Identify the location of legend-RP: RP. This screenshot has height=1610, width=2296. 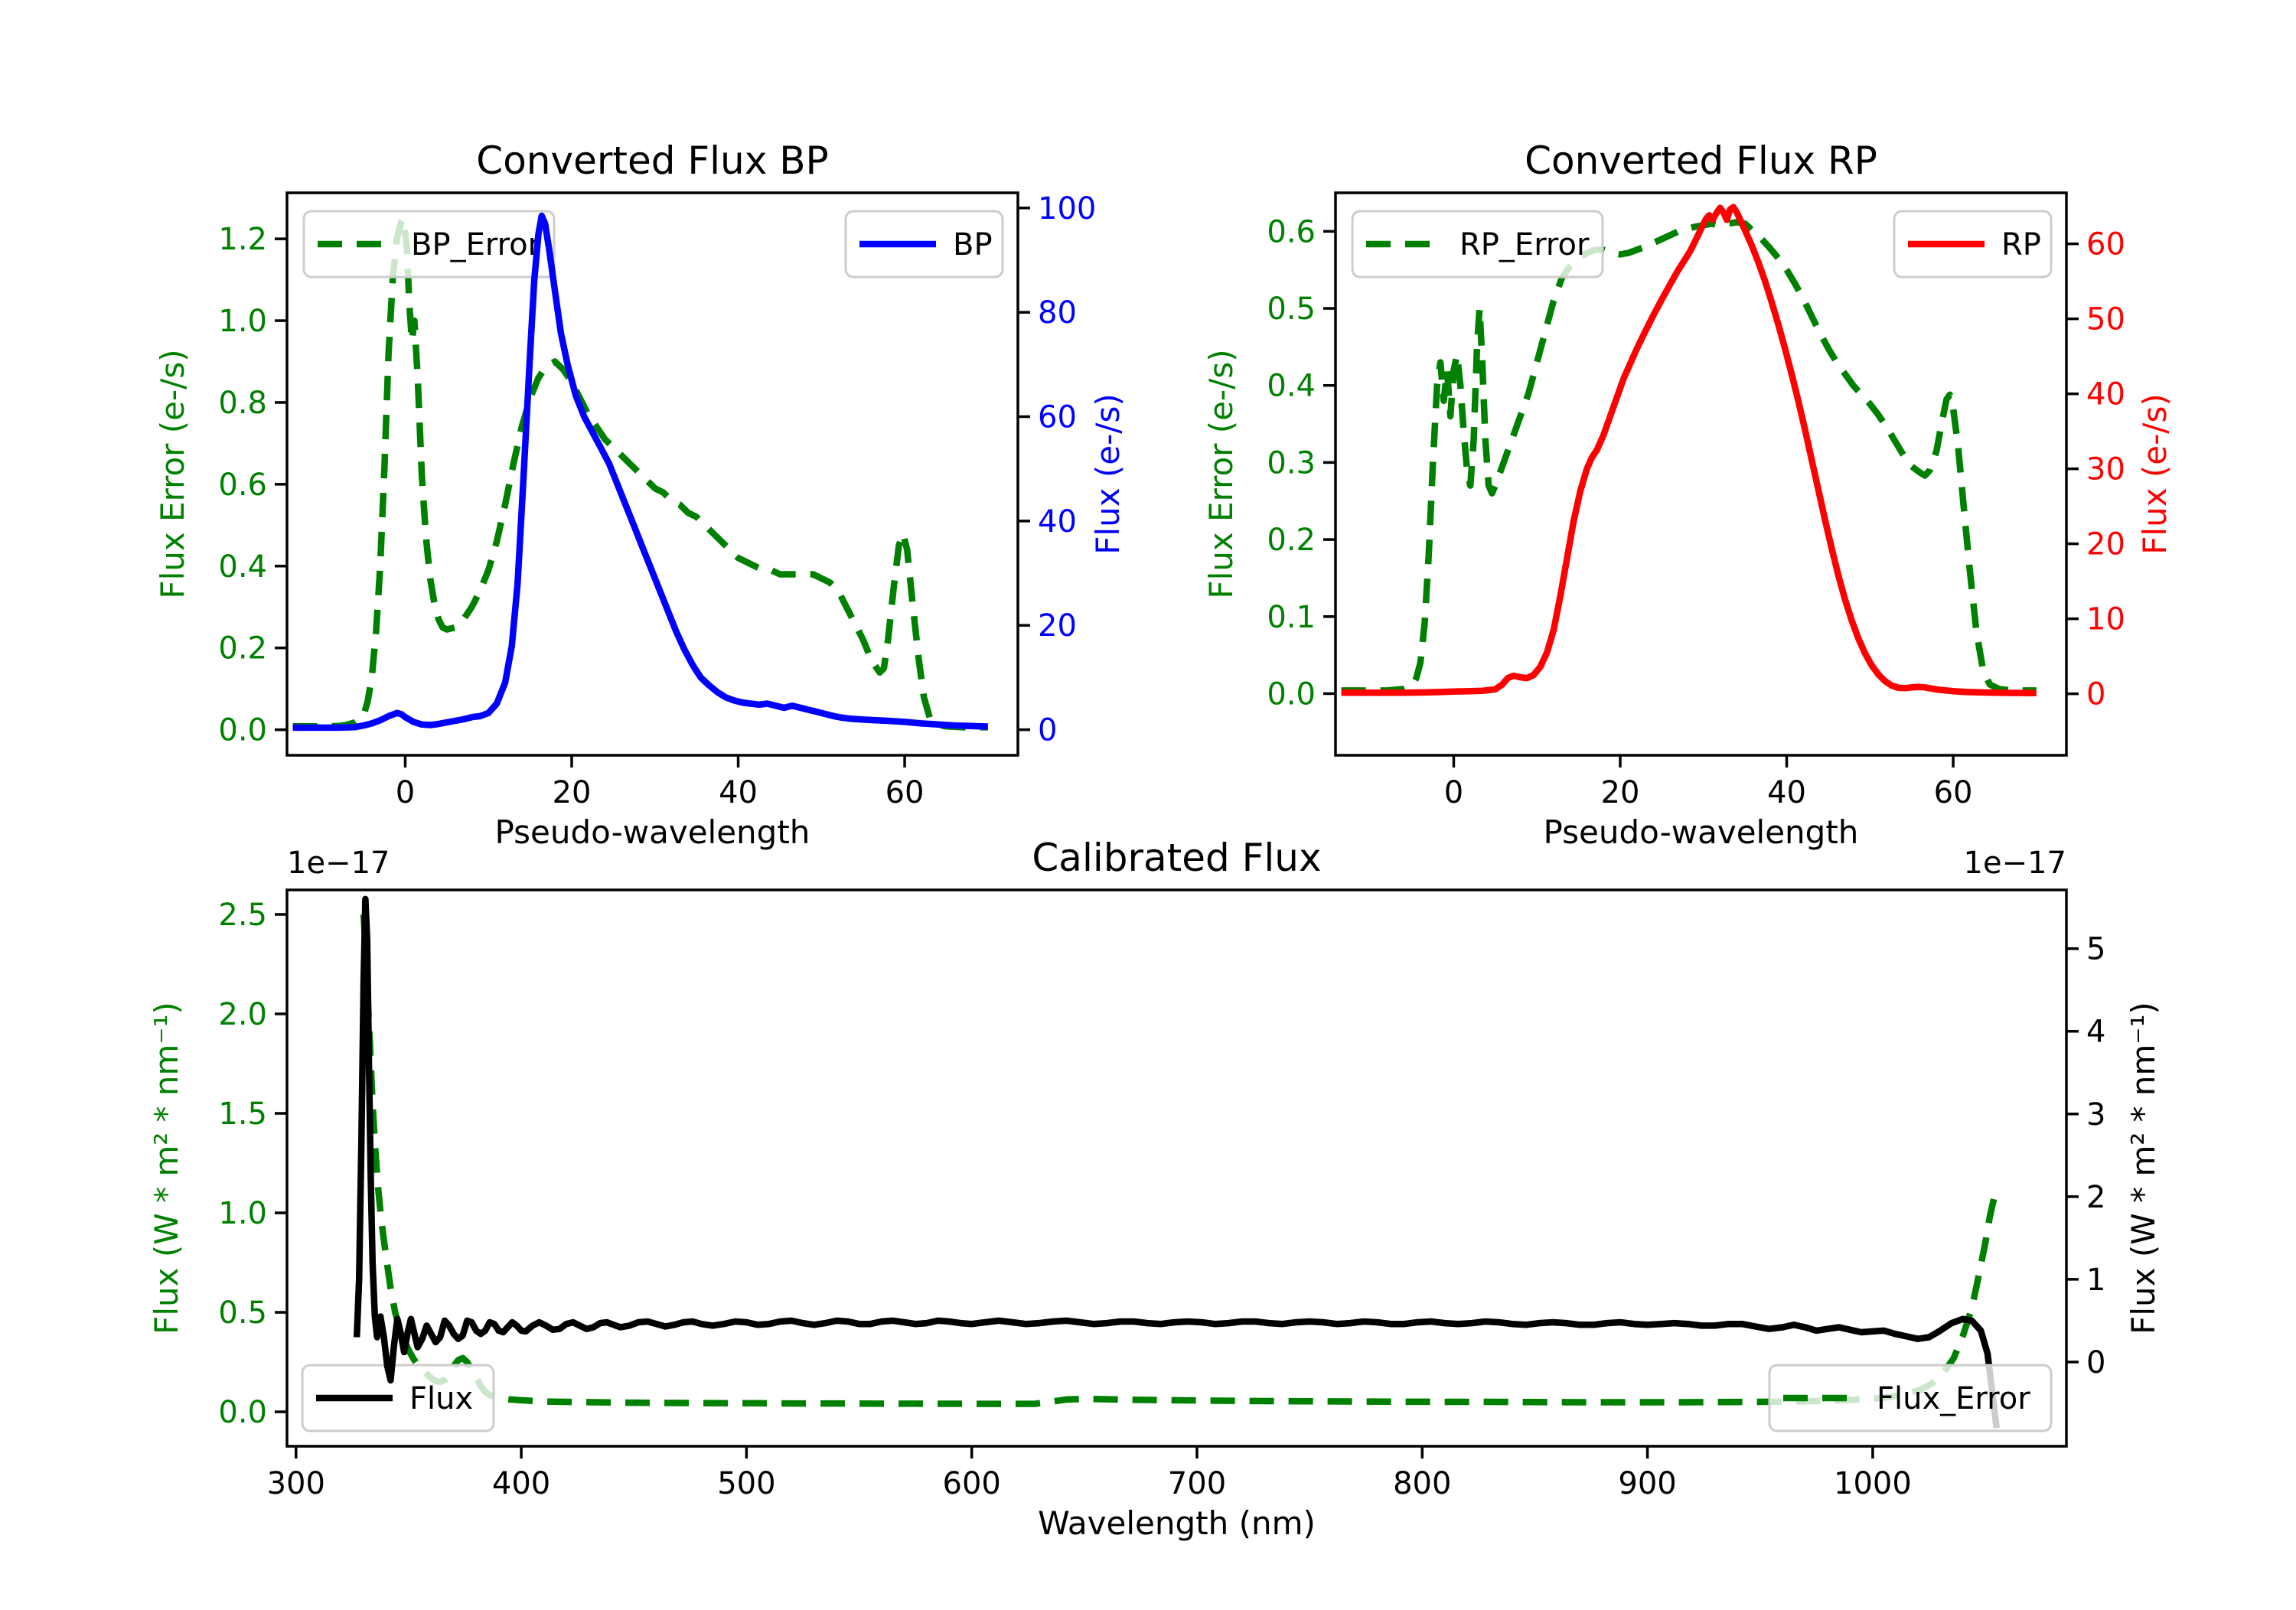
(1973, 245).